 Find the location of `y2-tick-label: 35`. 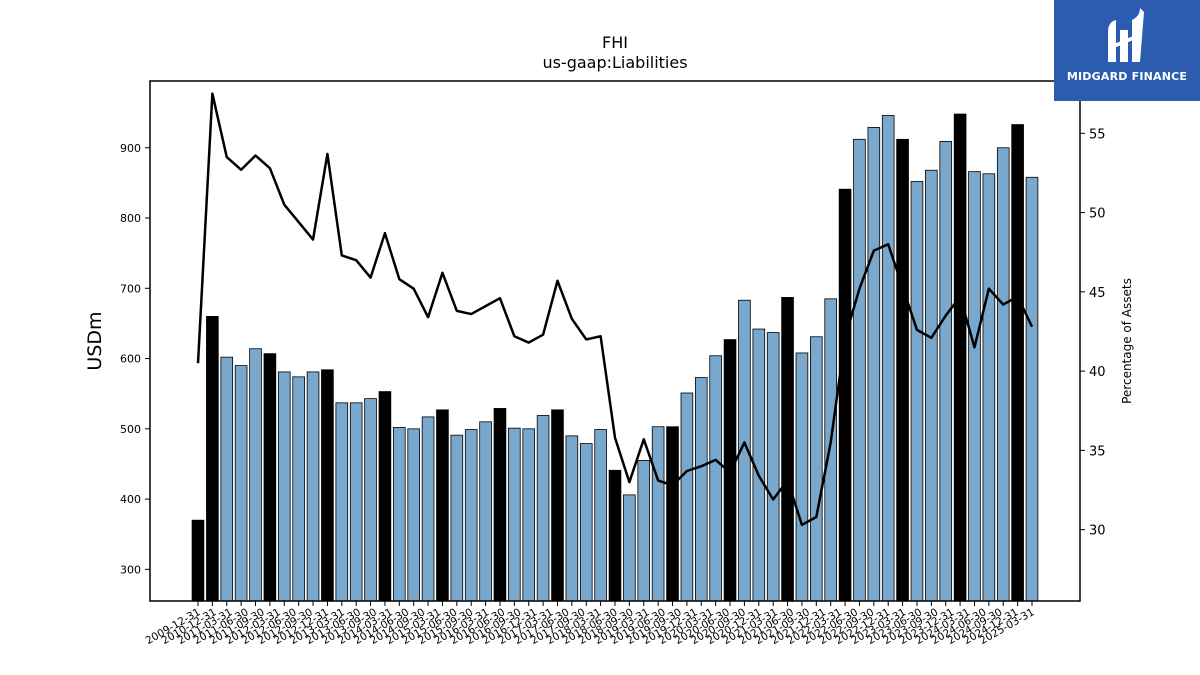

y2-tick-label: 35 is located at coordinates (1097, 451).